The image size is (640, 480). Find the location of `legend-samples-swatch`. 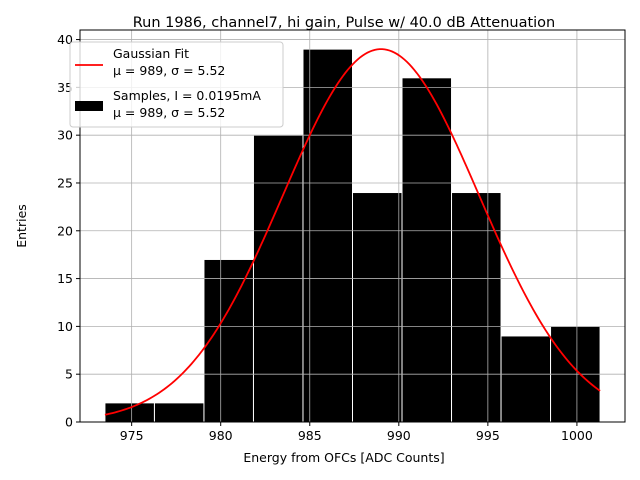

legend-samples-swatch is located at coordinates (89, 106).